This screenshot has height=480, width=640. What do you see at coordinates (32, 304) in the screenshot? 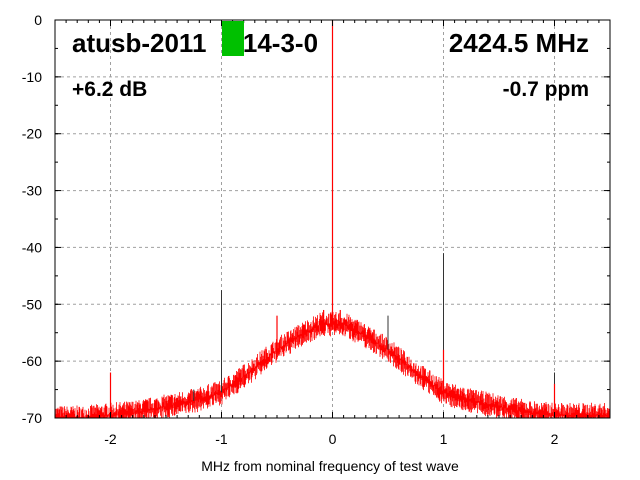
I see `y-tick-label: -50` at bounding box center [32, 304].